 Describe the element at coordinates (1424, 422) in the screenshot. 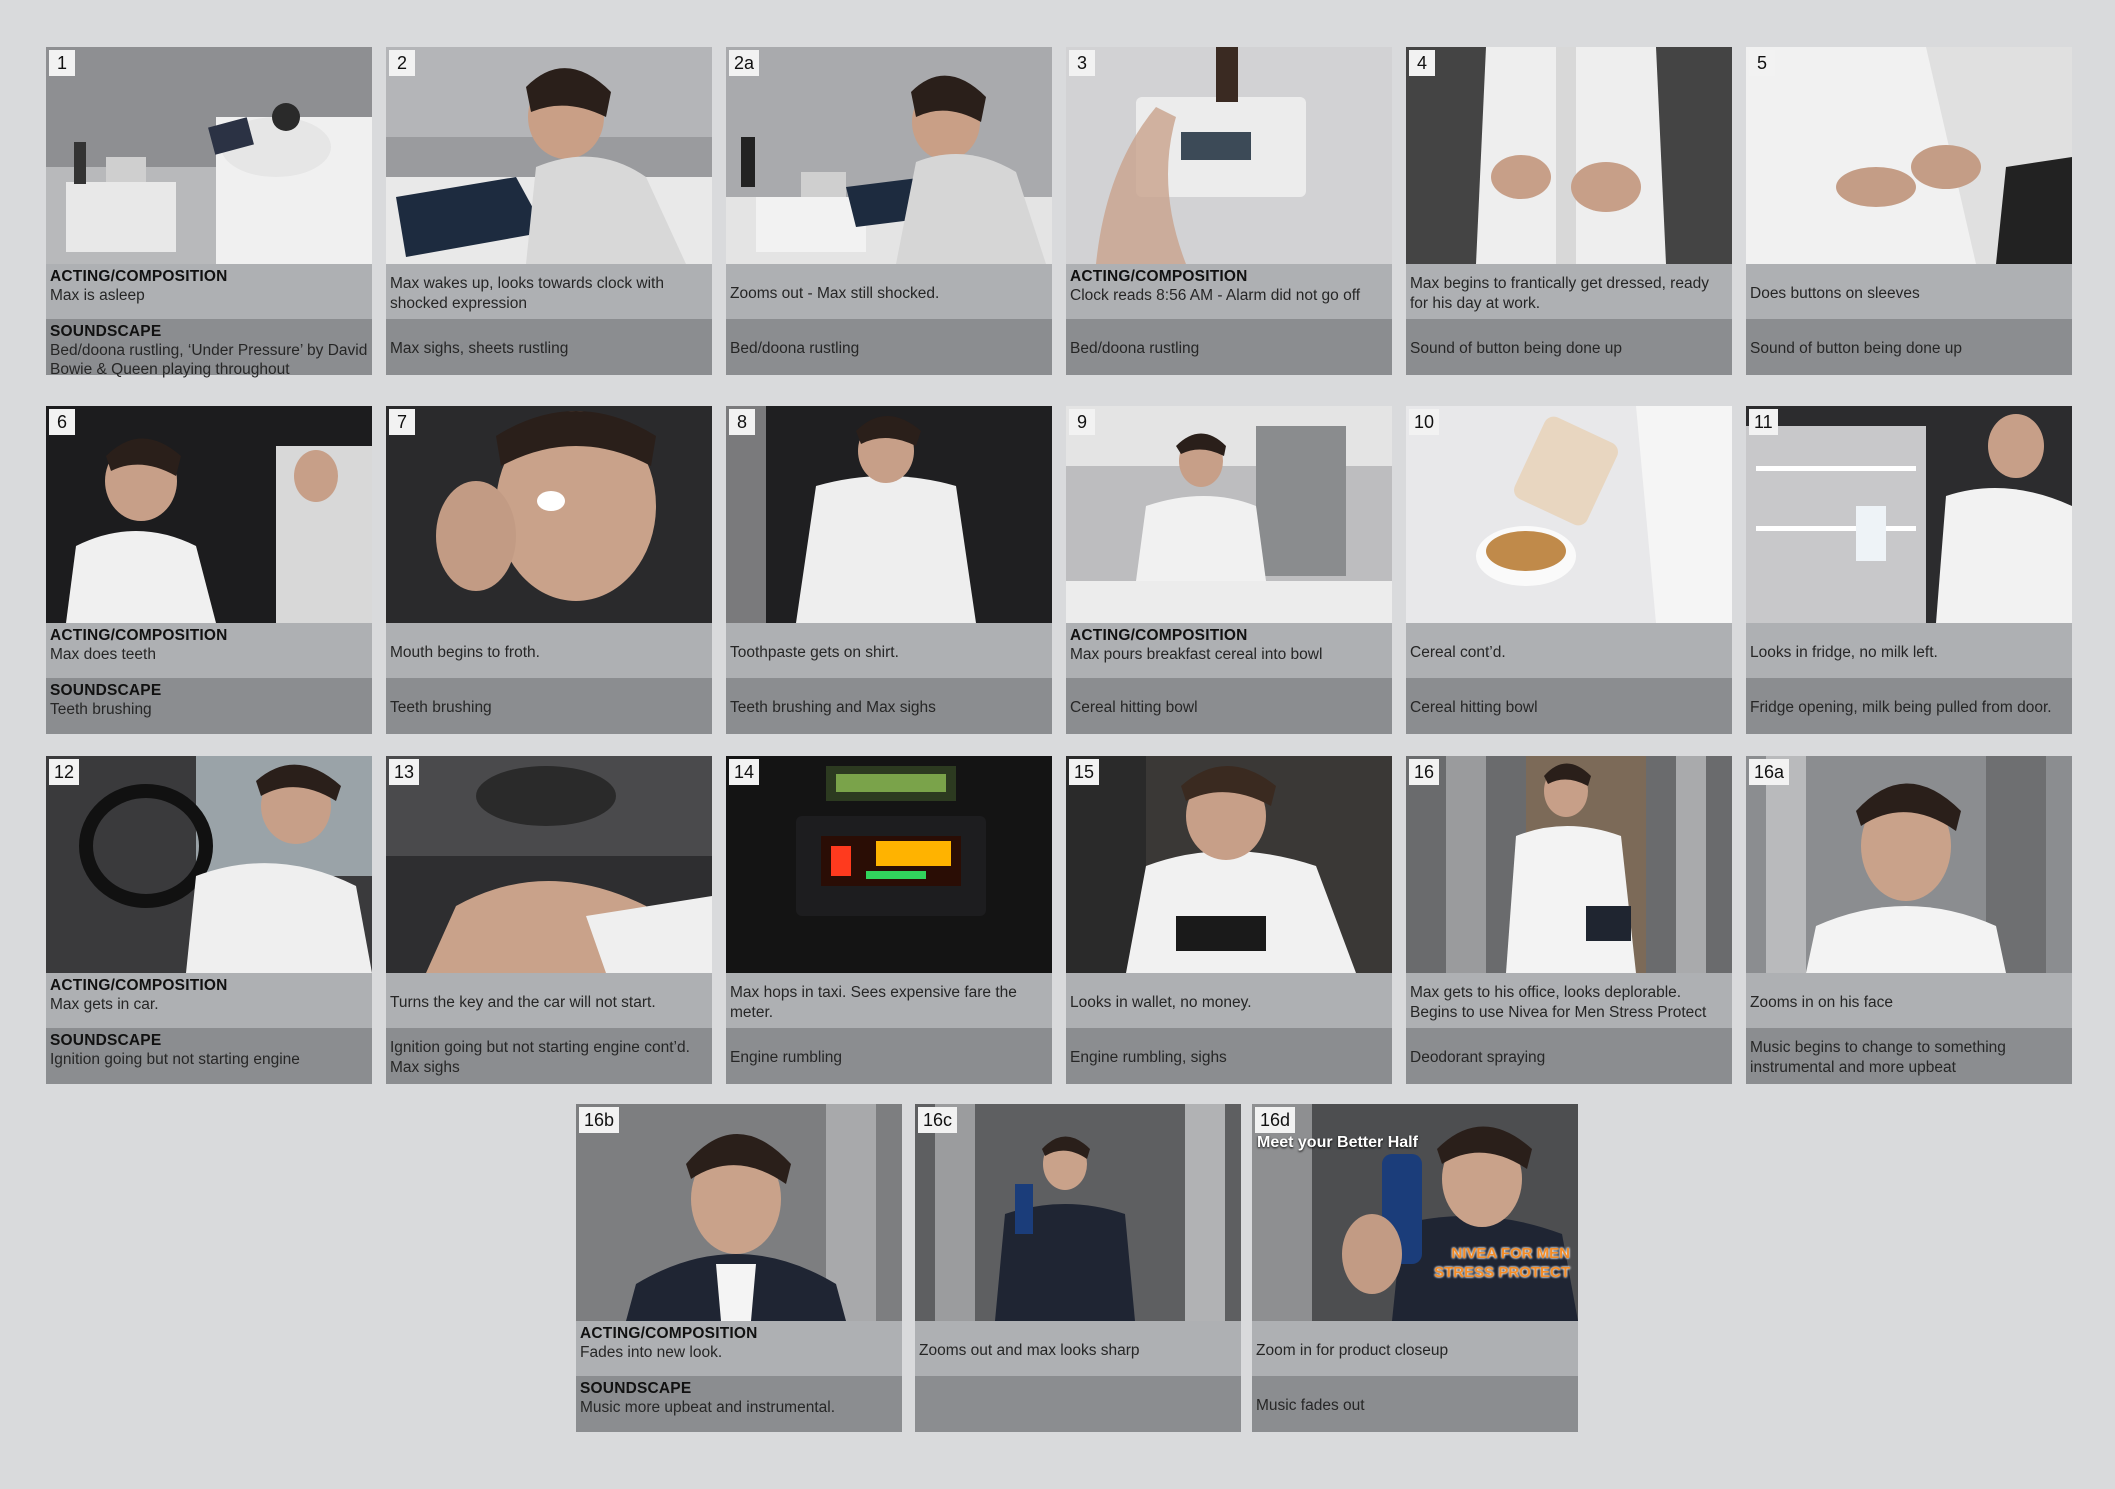

I see `panel-number: 10` at that location.